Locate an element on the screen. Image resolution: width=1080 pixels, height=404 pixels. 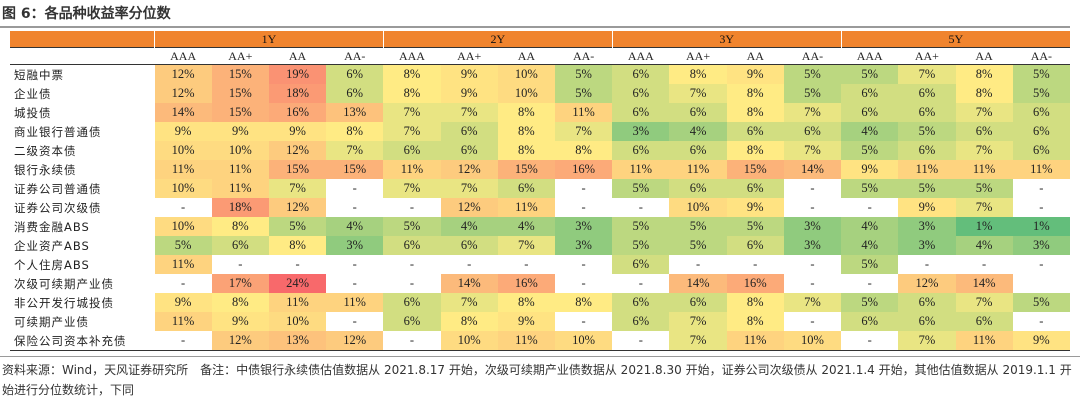
header-corner is located at coordinates (82, 39).